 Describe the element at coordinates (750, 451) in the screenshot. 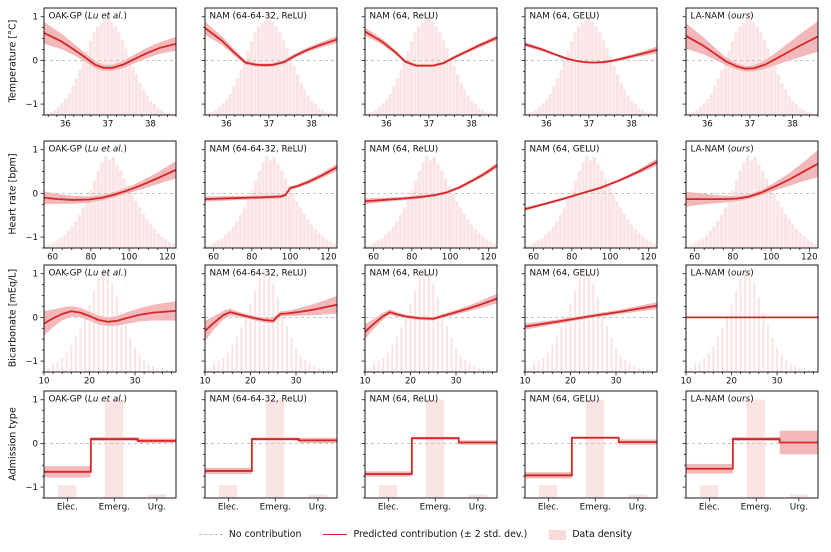

I see `panel-r3-c4: Elec. Emerg. Urg. LA-NAM (ours)` at that location.